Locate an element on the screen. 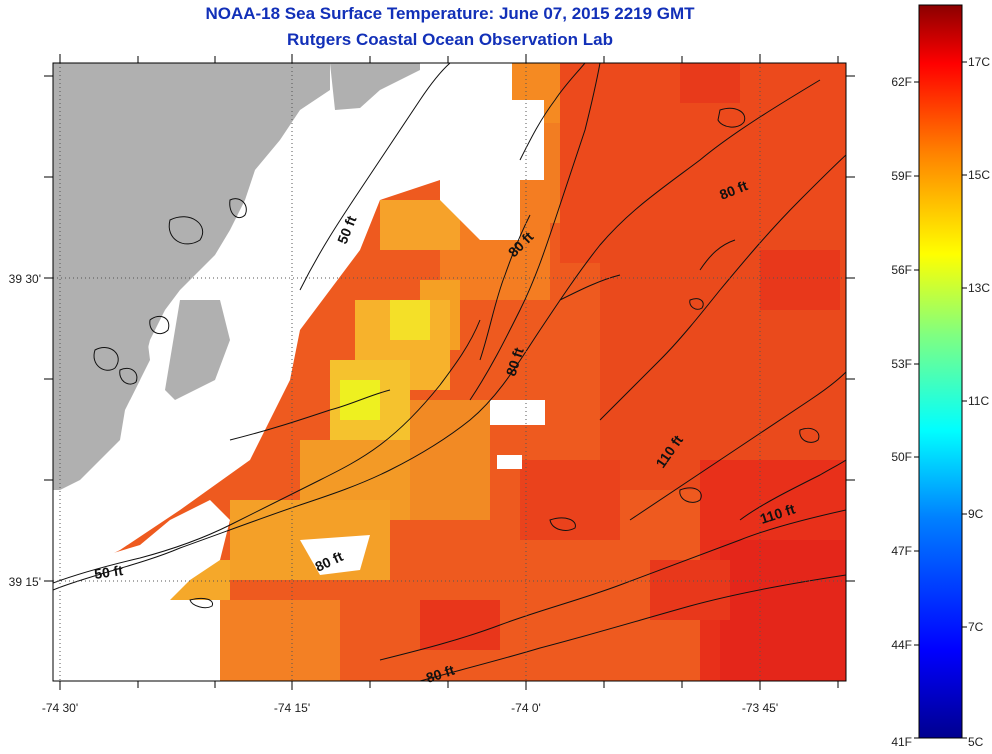 The height and width of the screenshot is (754, 992). colorbar-c-label: 11C is located at coordinates (978, 401).